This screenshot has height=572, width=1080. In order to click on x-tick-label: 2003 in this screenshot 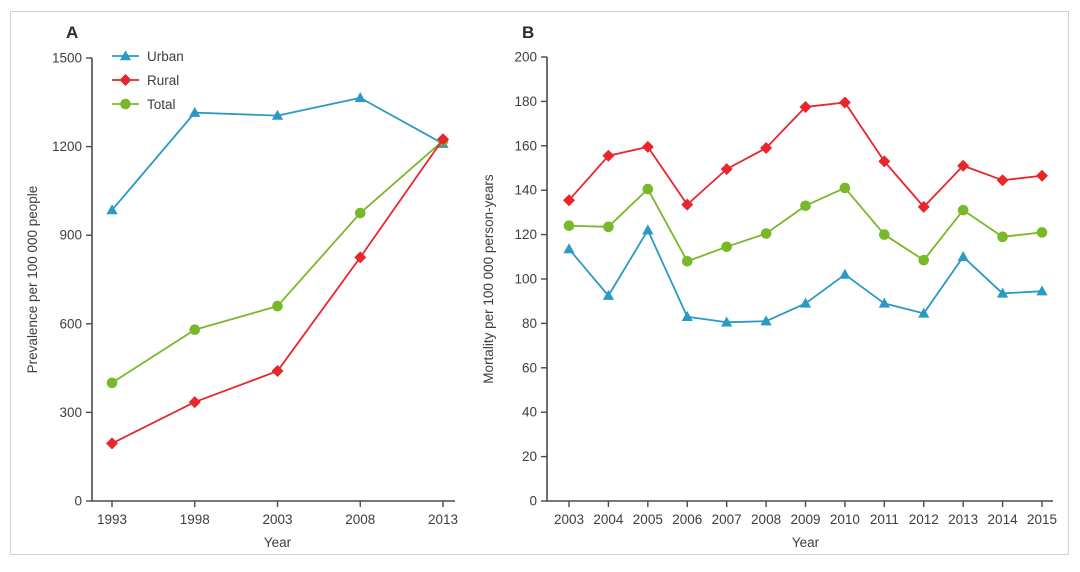, I will do `click(569, 519)`.